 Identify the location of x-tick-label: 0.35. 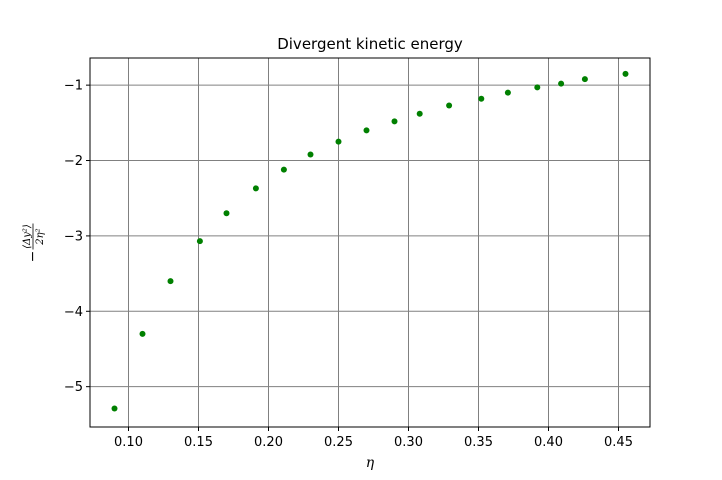
(478, 442).